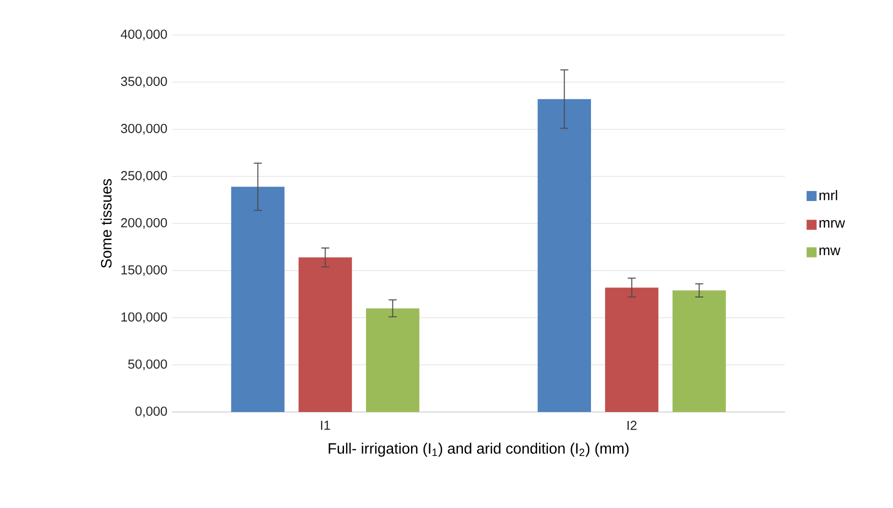  I want to click on x-tick-label: I2, so click(632, 425).